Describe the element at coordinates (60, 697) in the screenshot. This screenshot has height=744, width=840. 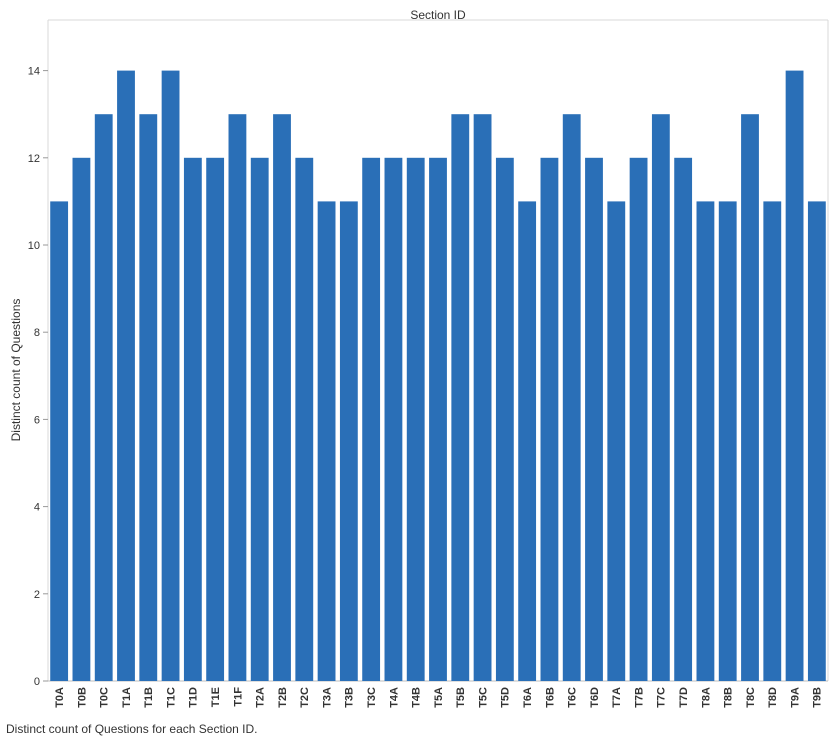
I see `x-tick-label-t0a: T0A` at that location.